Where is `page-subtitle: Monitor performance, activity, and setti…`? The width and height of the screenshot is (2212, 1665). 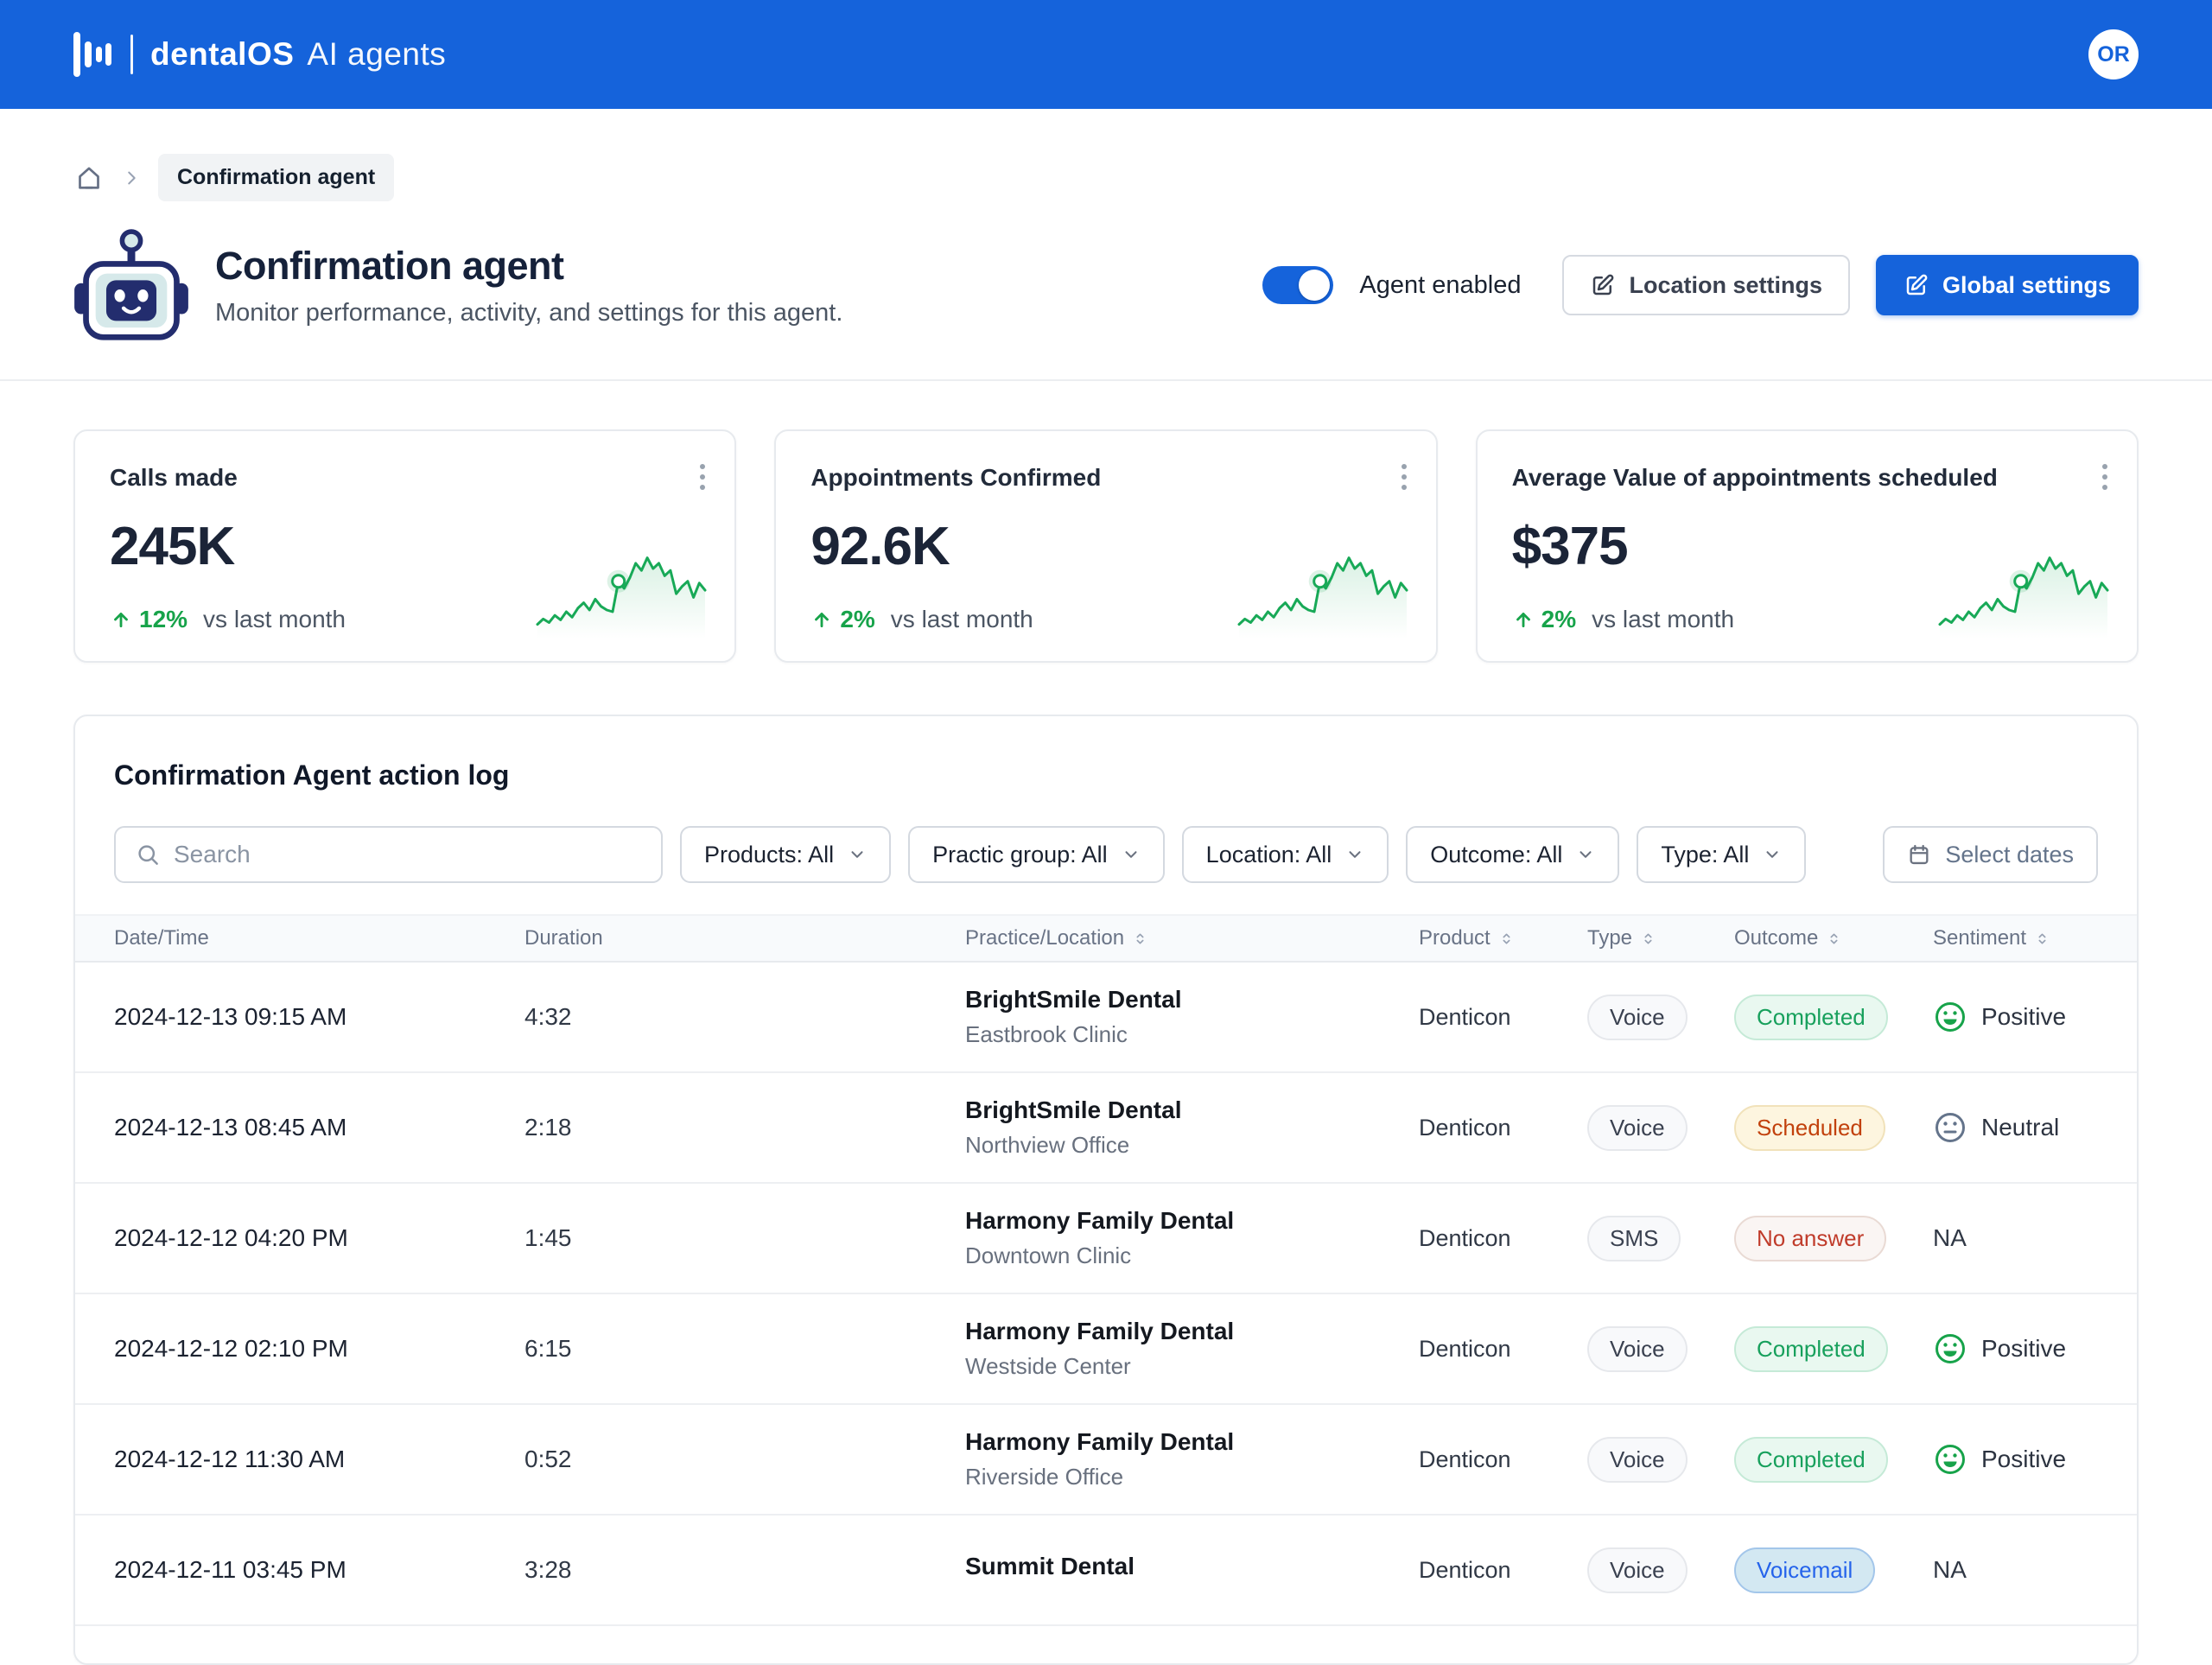
page-subtitle: Monitor performance, activity, and setti… is located at coordinates (529, 312).